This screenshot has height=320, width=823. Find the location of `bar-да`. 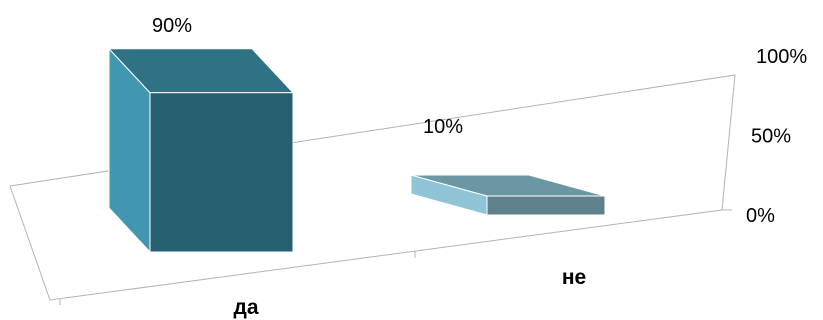

bar-да is located at coordinates (201, 150).